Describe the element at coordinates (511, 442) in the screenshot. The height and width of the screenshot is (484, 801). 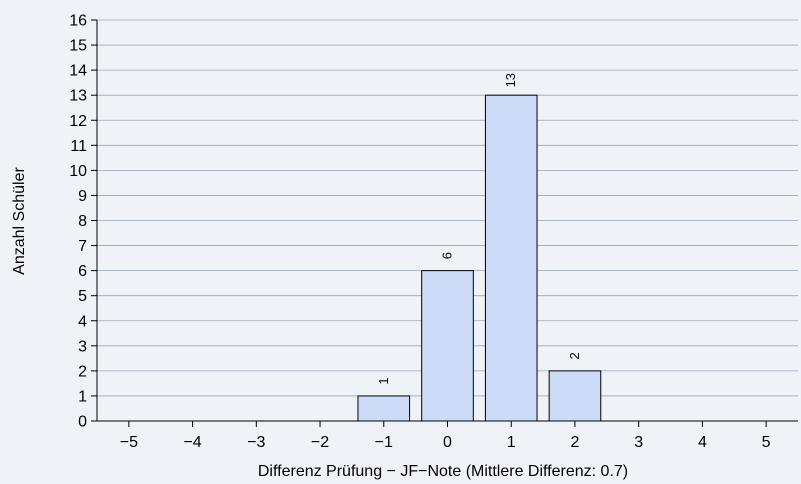
I see `x-tick-label: 1` at that location.